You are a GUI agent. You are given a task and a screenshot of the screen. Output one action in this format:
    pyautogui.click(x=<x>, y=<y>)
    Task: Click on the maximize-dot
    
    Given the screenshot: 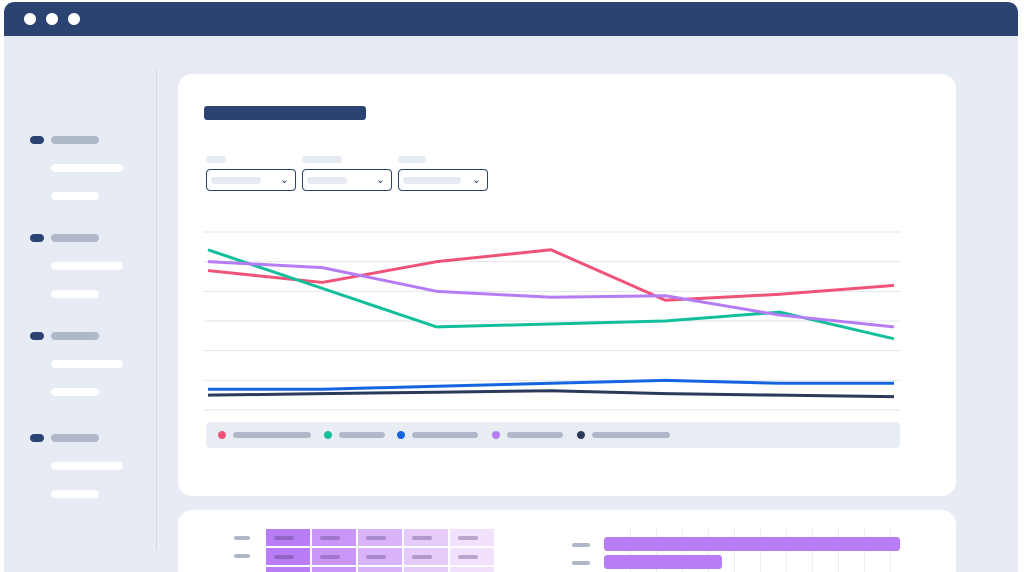 What is the action you would take?
    pyautogui.click(x=74, y=19)
    